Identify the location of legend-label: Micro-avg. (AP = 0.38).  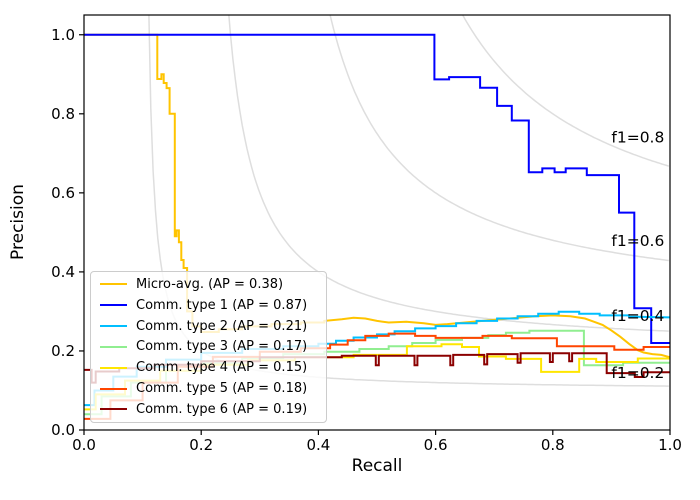
(210, 284).